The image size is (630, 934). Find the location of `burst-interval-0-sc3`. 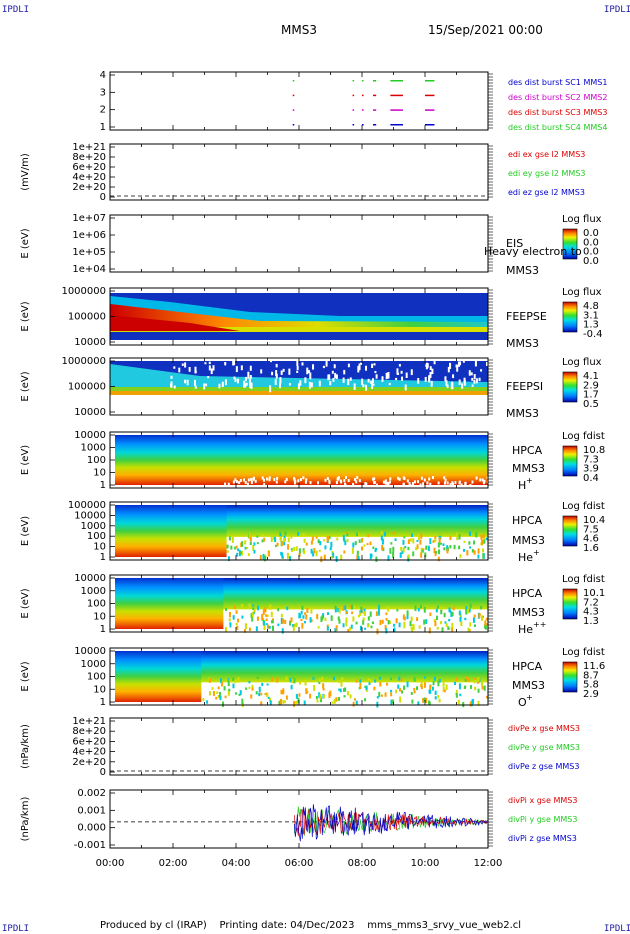

burst-interval-0-sc3 is located at coordinates (293, 95).